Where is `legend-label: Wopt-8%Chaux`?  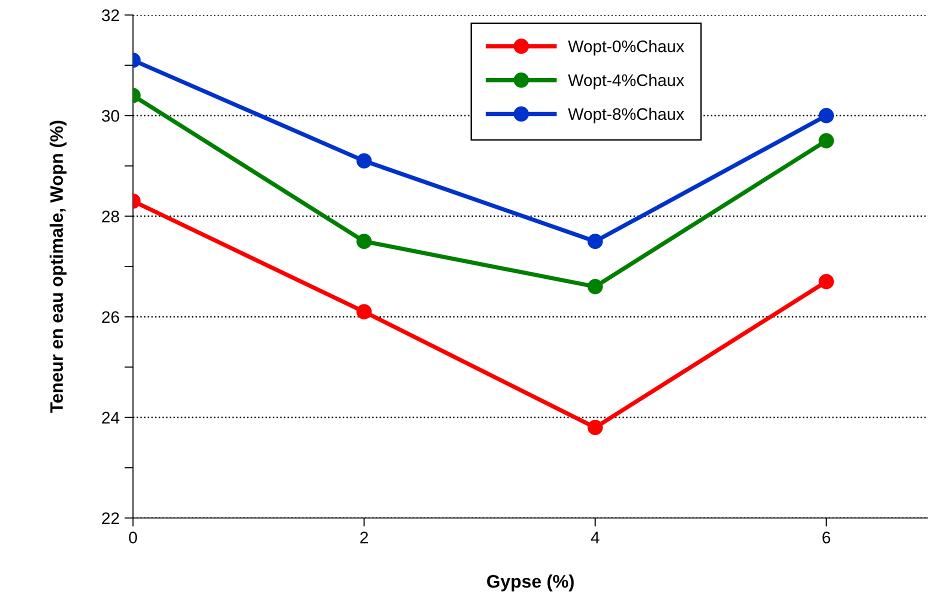
legend-label: Wopt-8%Chaux is located at coordinates (626, 116).